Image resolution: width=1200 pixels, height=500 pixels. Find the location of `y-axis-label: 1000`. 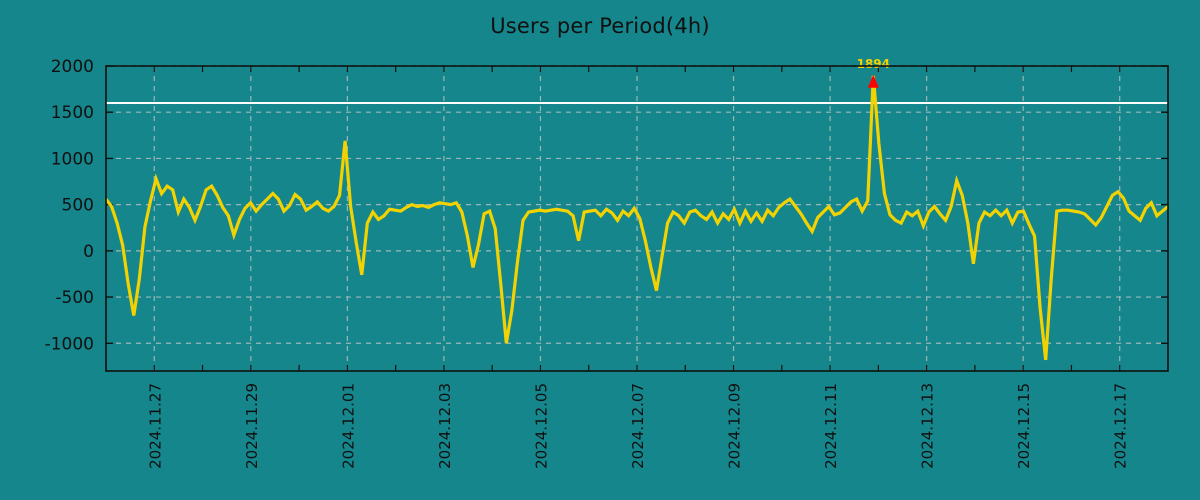

y-axis-label: 1000 is located at coordinates (72, 159).